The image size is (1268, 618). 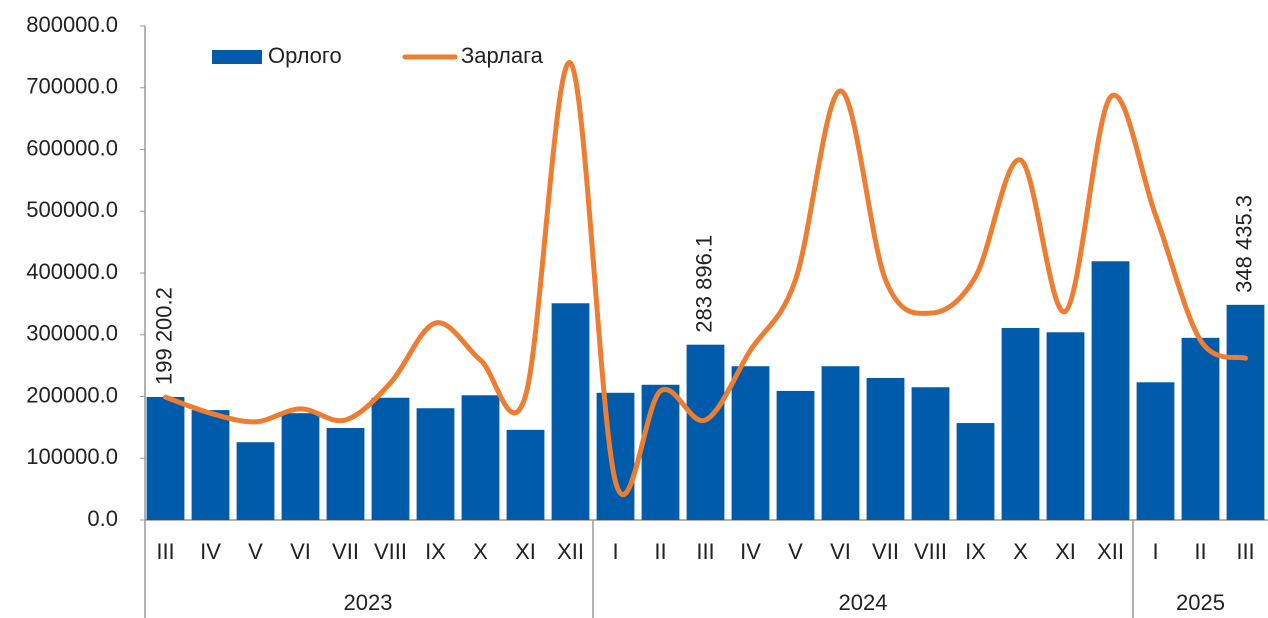 I want to click on y-tick-label: 700000.0, so click(x=72, y=86).